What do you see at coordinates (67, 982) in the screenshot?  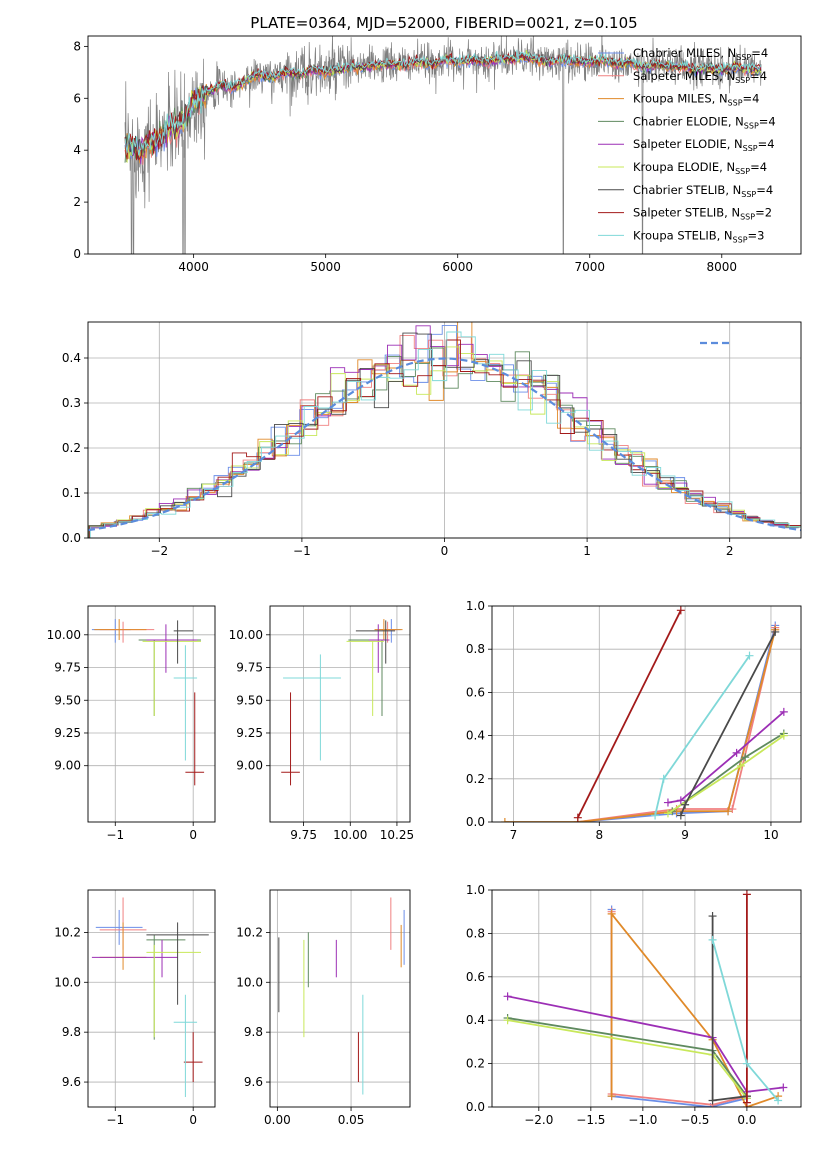 I see `y-tick-label: 10.0` at bounding box center [67, 982].